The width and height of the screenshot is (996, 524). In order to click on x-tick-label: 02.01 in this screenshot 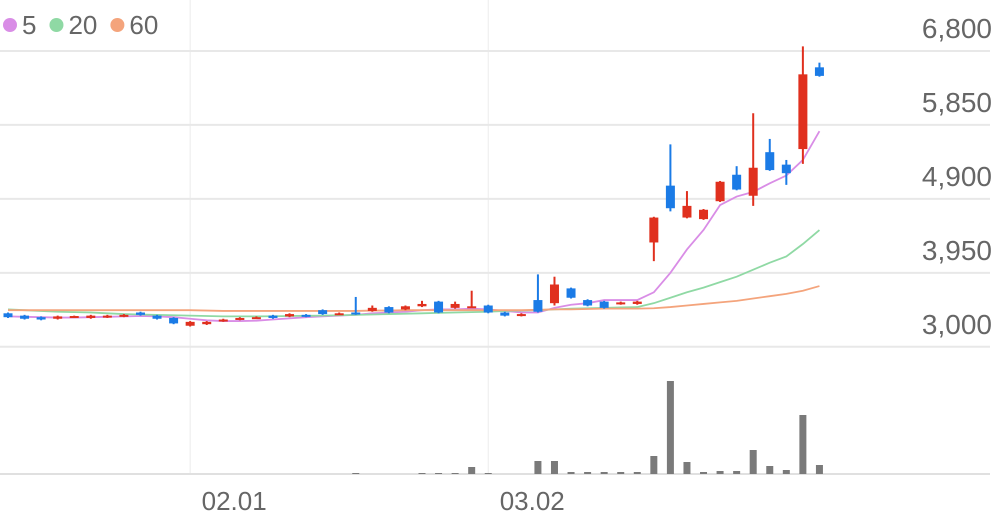, I will do `click(234, 501)`.